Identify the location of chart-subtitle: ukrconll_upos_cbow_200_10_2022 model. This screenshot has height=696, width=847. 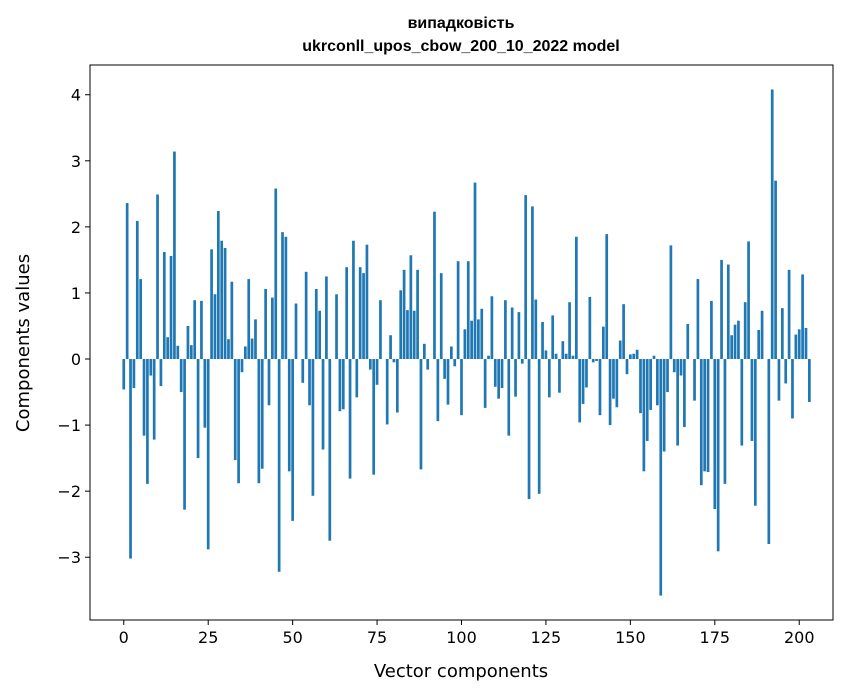
(460, 46).